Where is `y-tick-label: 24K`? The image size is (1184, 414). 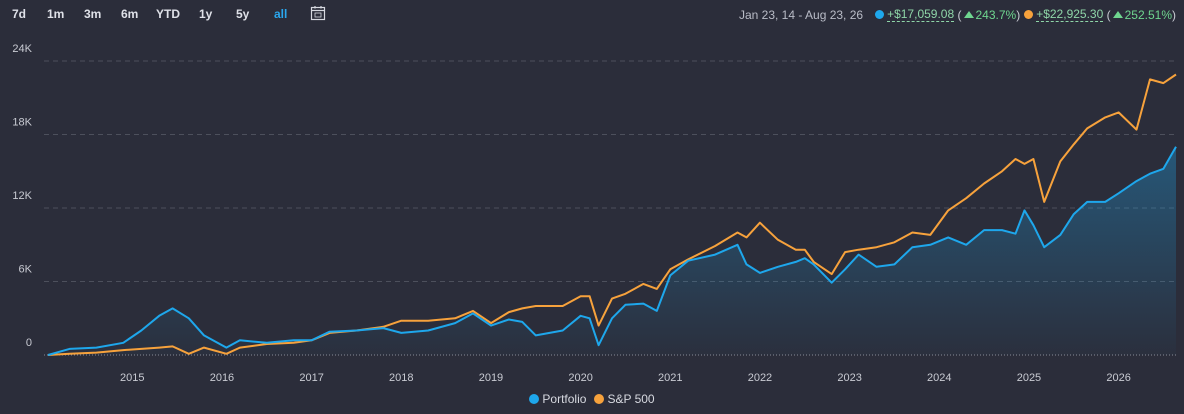 y-tick-label: 24K is located at coordinates (22, 49).